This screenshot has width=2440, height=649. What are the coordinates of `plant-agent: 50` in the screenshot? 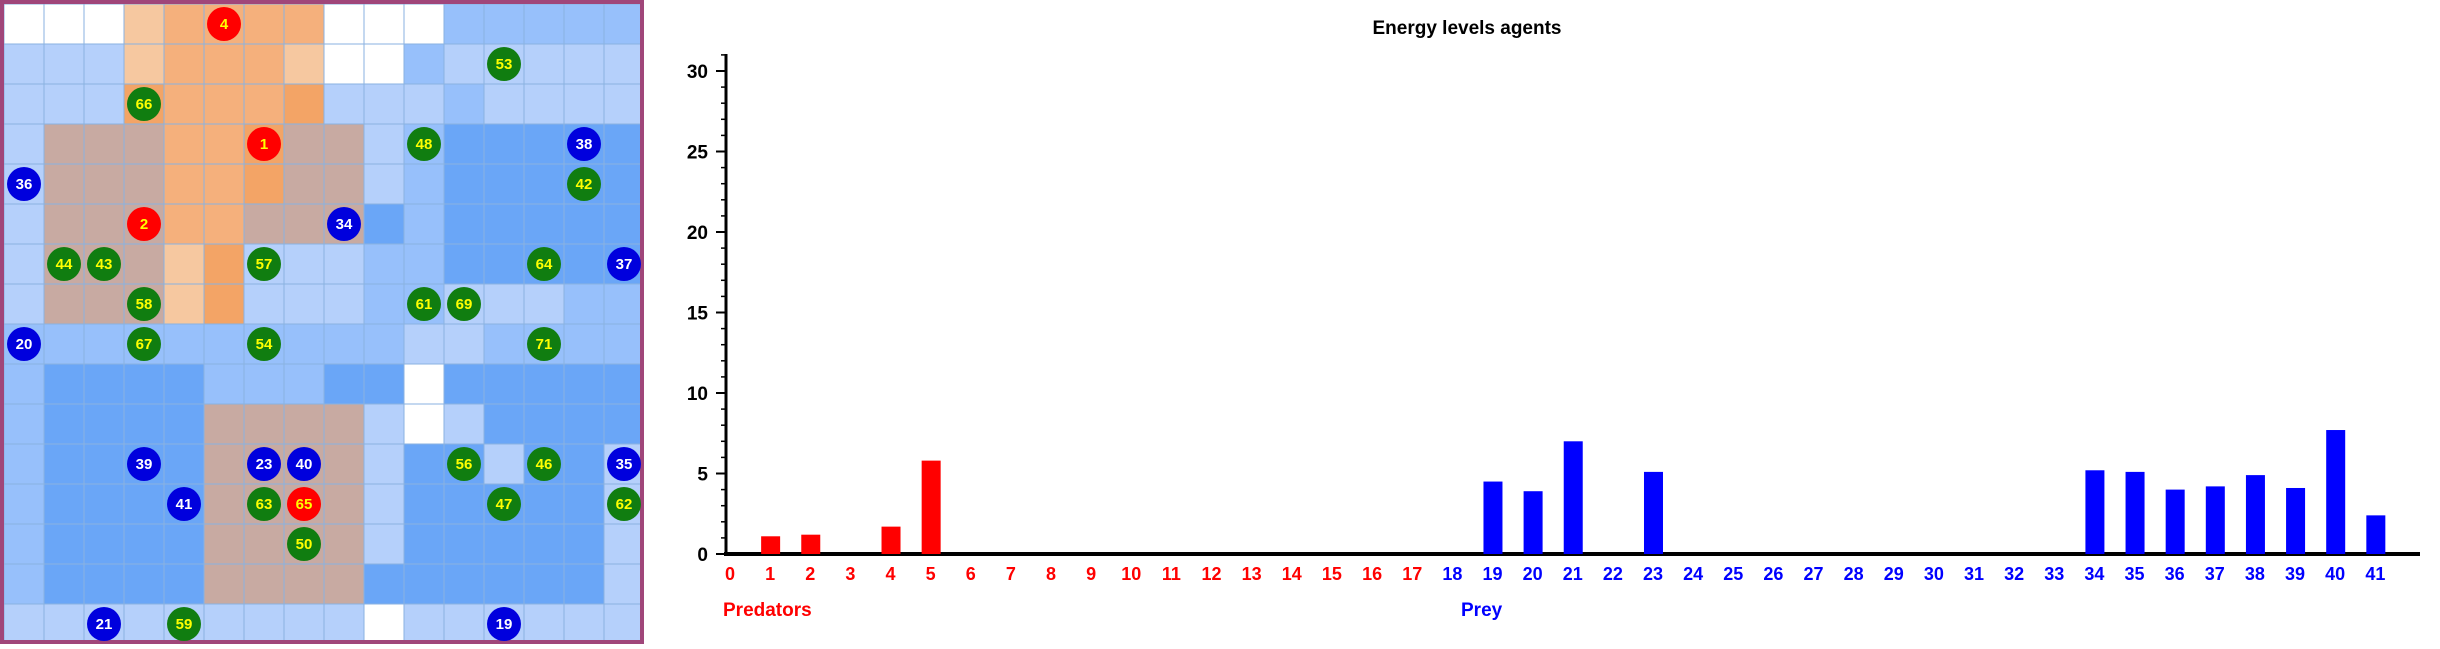 It's located at (304, 544).